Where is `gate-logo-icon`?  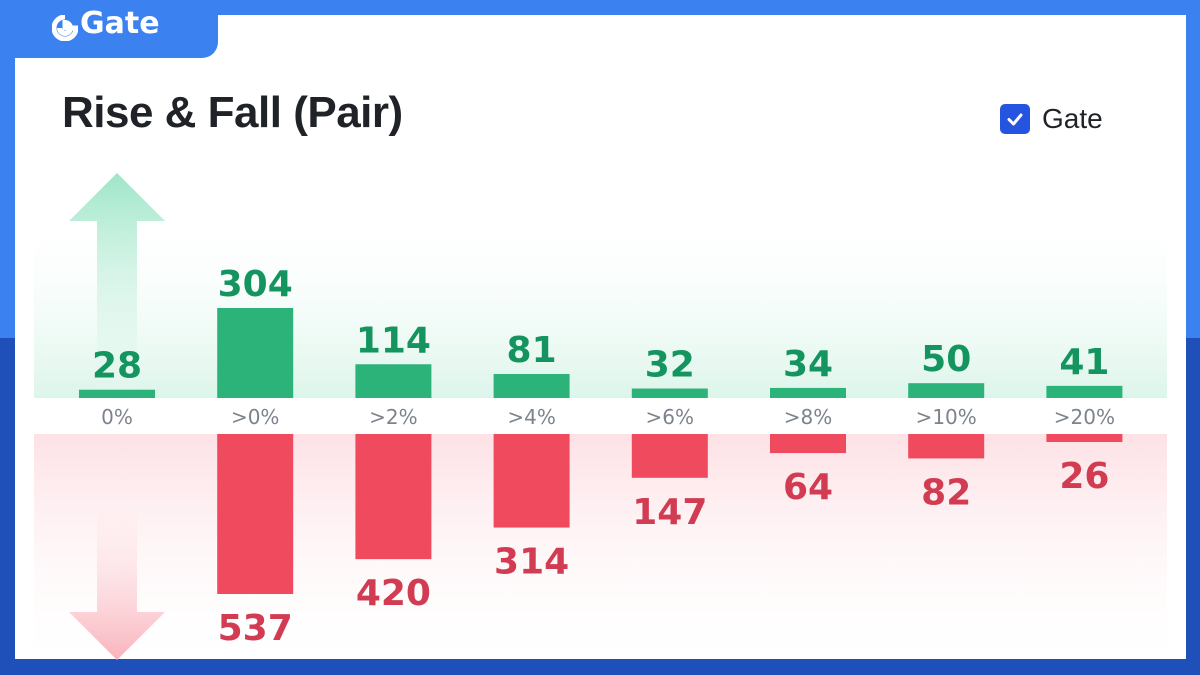
gate-logo-icon is located at coordinates (65, 28).